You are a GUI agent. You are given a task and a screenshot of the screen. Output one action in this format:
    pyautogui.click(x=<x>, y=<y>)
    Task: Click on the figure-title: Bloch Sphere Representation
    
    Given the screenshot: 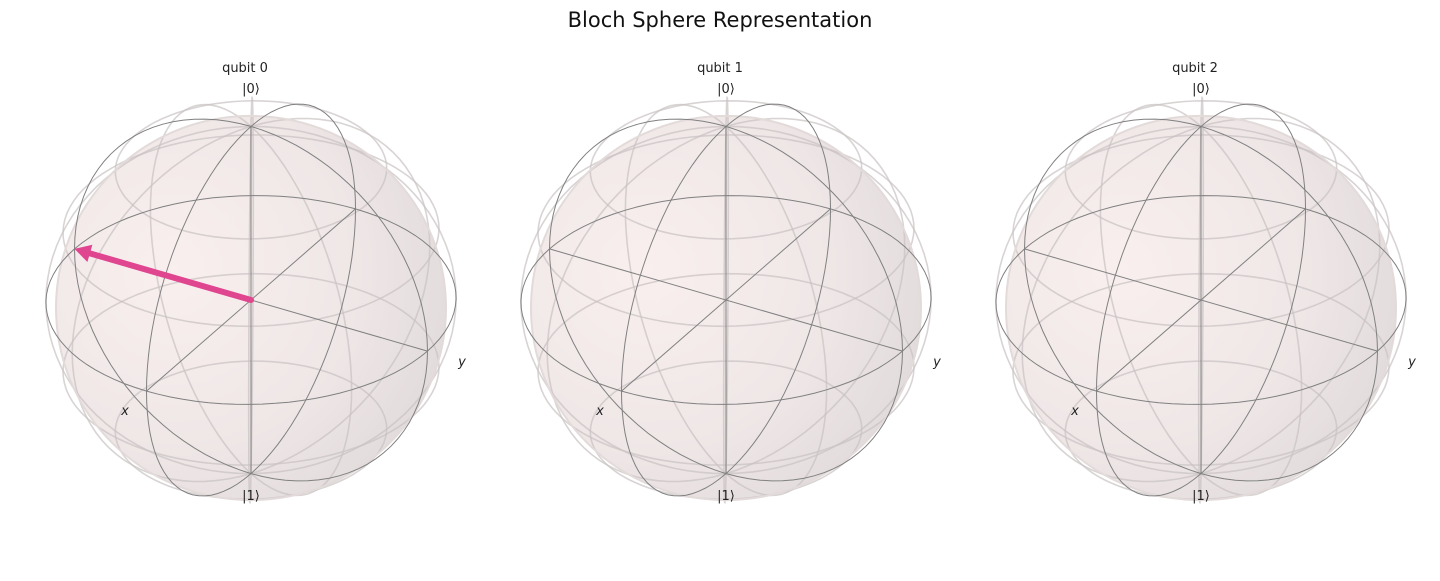 What is the action you would take?
    pyautogui.click(x=720, y=20)
    